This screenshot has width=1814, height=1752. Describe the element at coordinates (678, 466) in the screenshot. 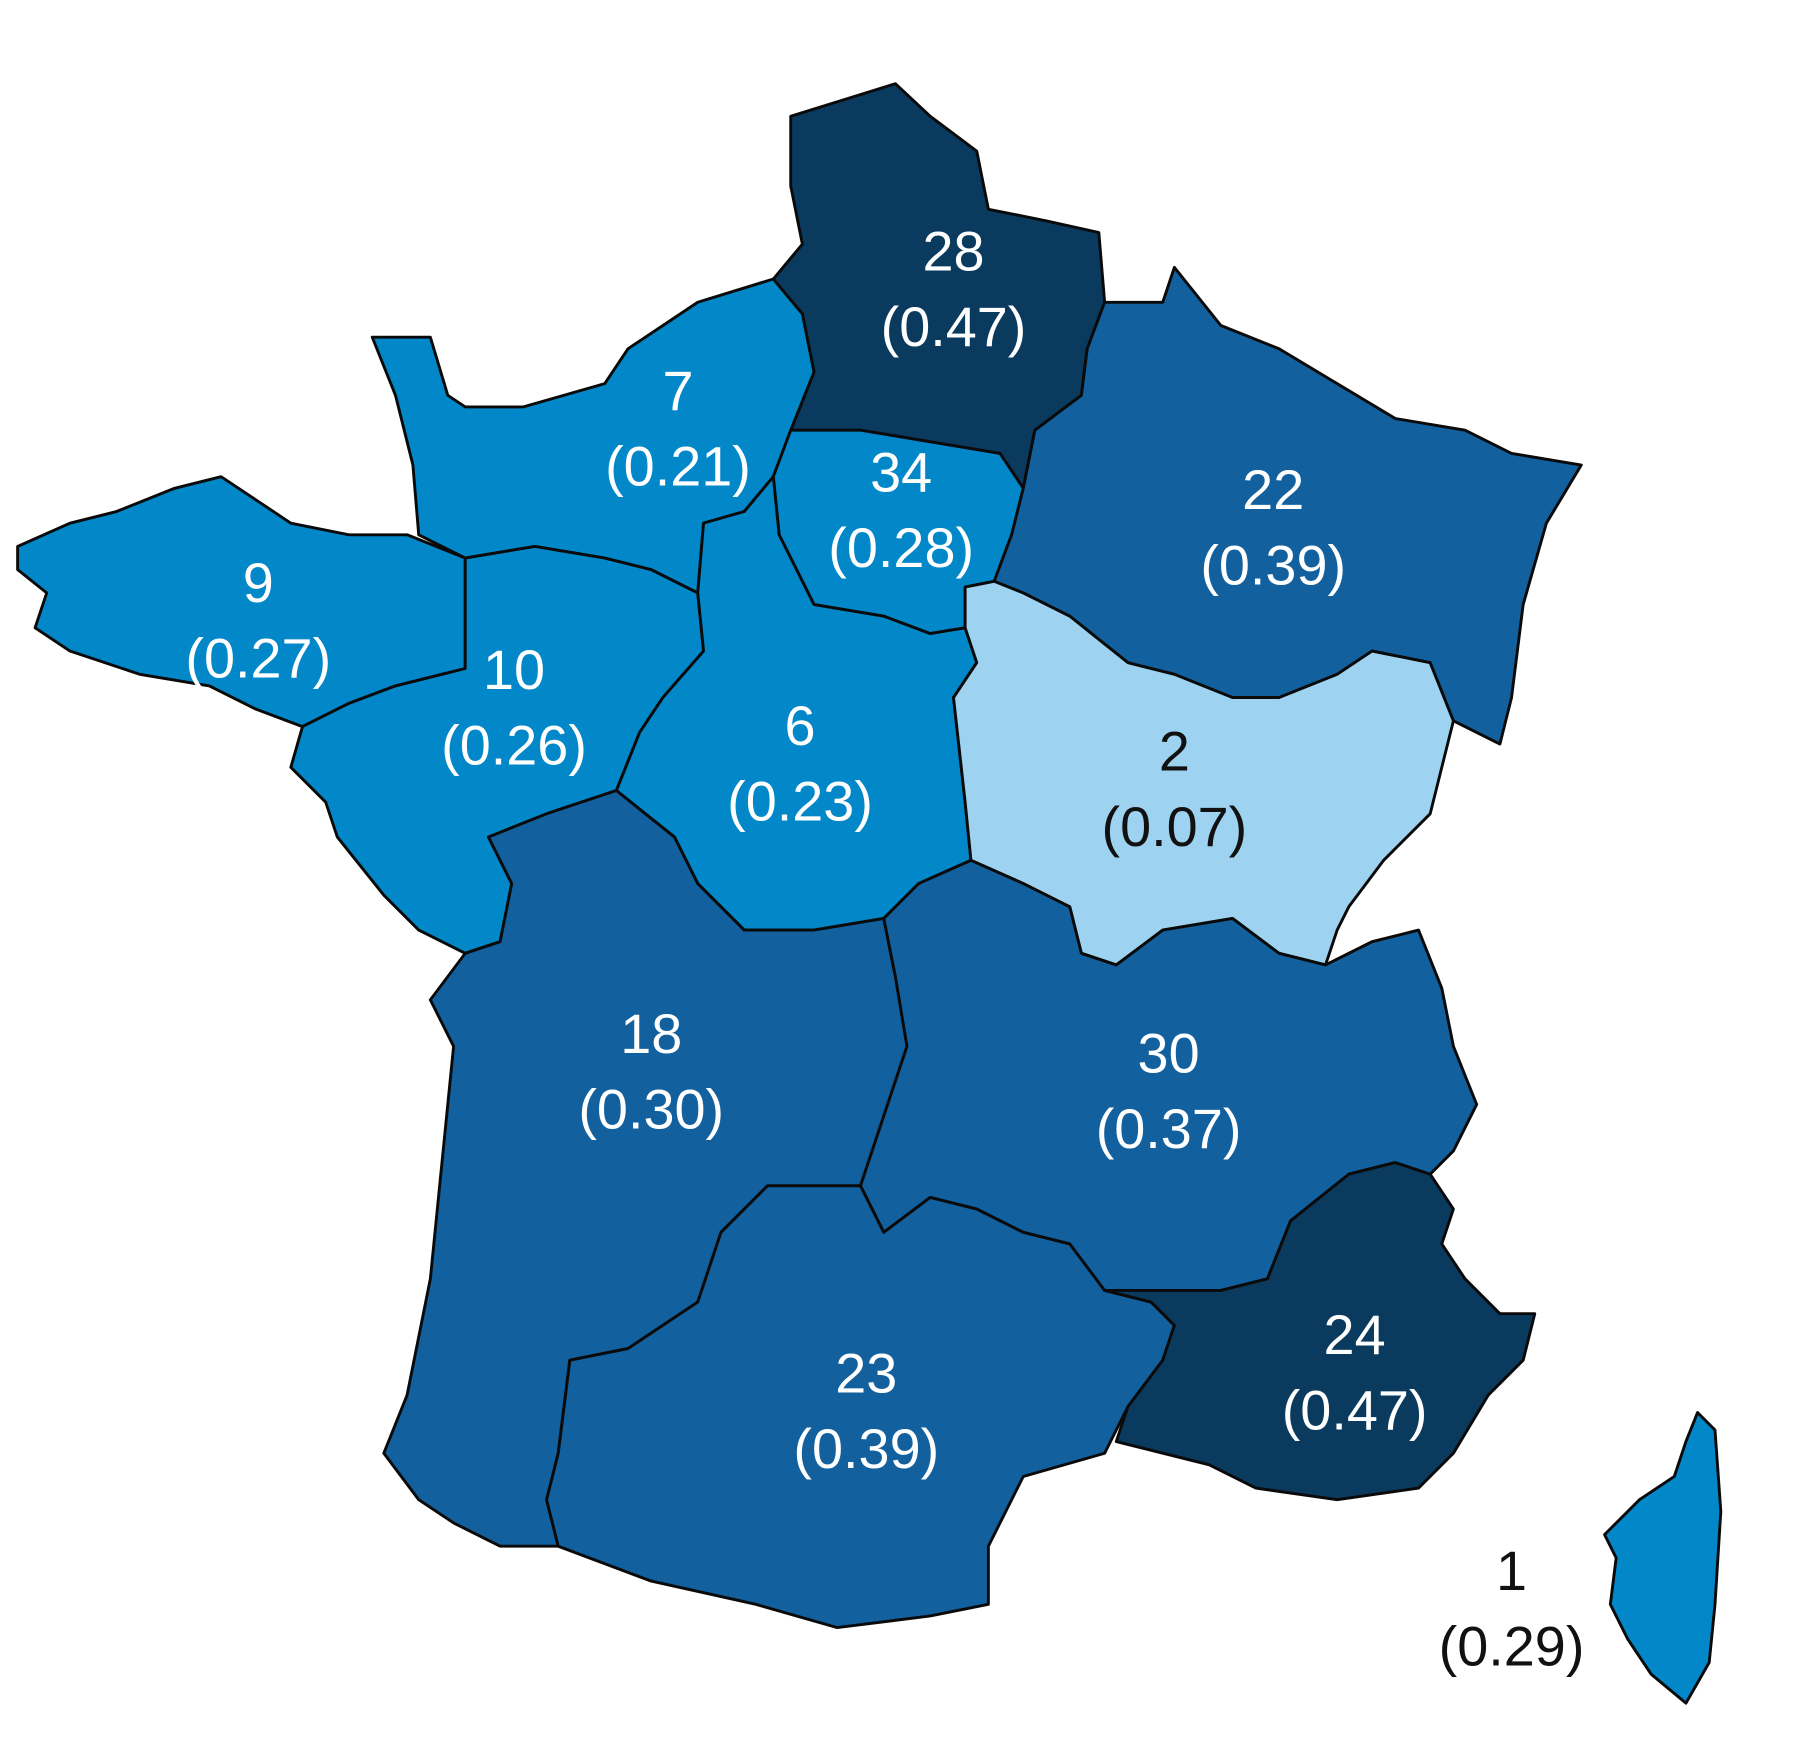

I see `region-share: (0.21)` at that location.